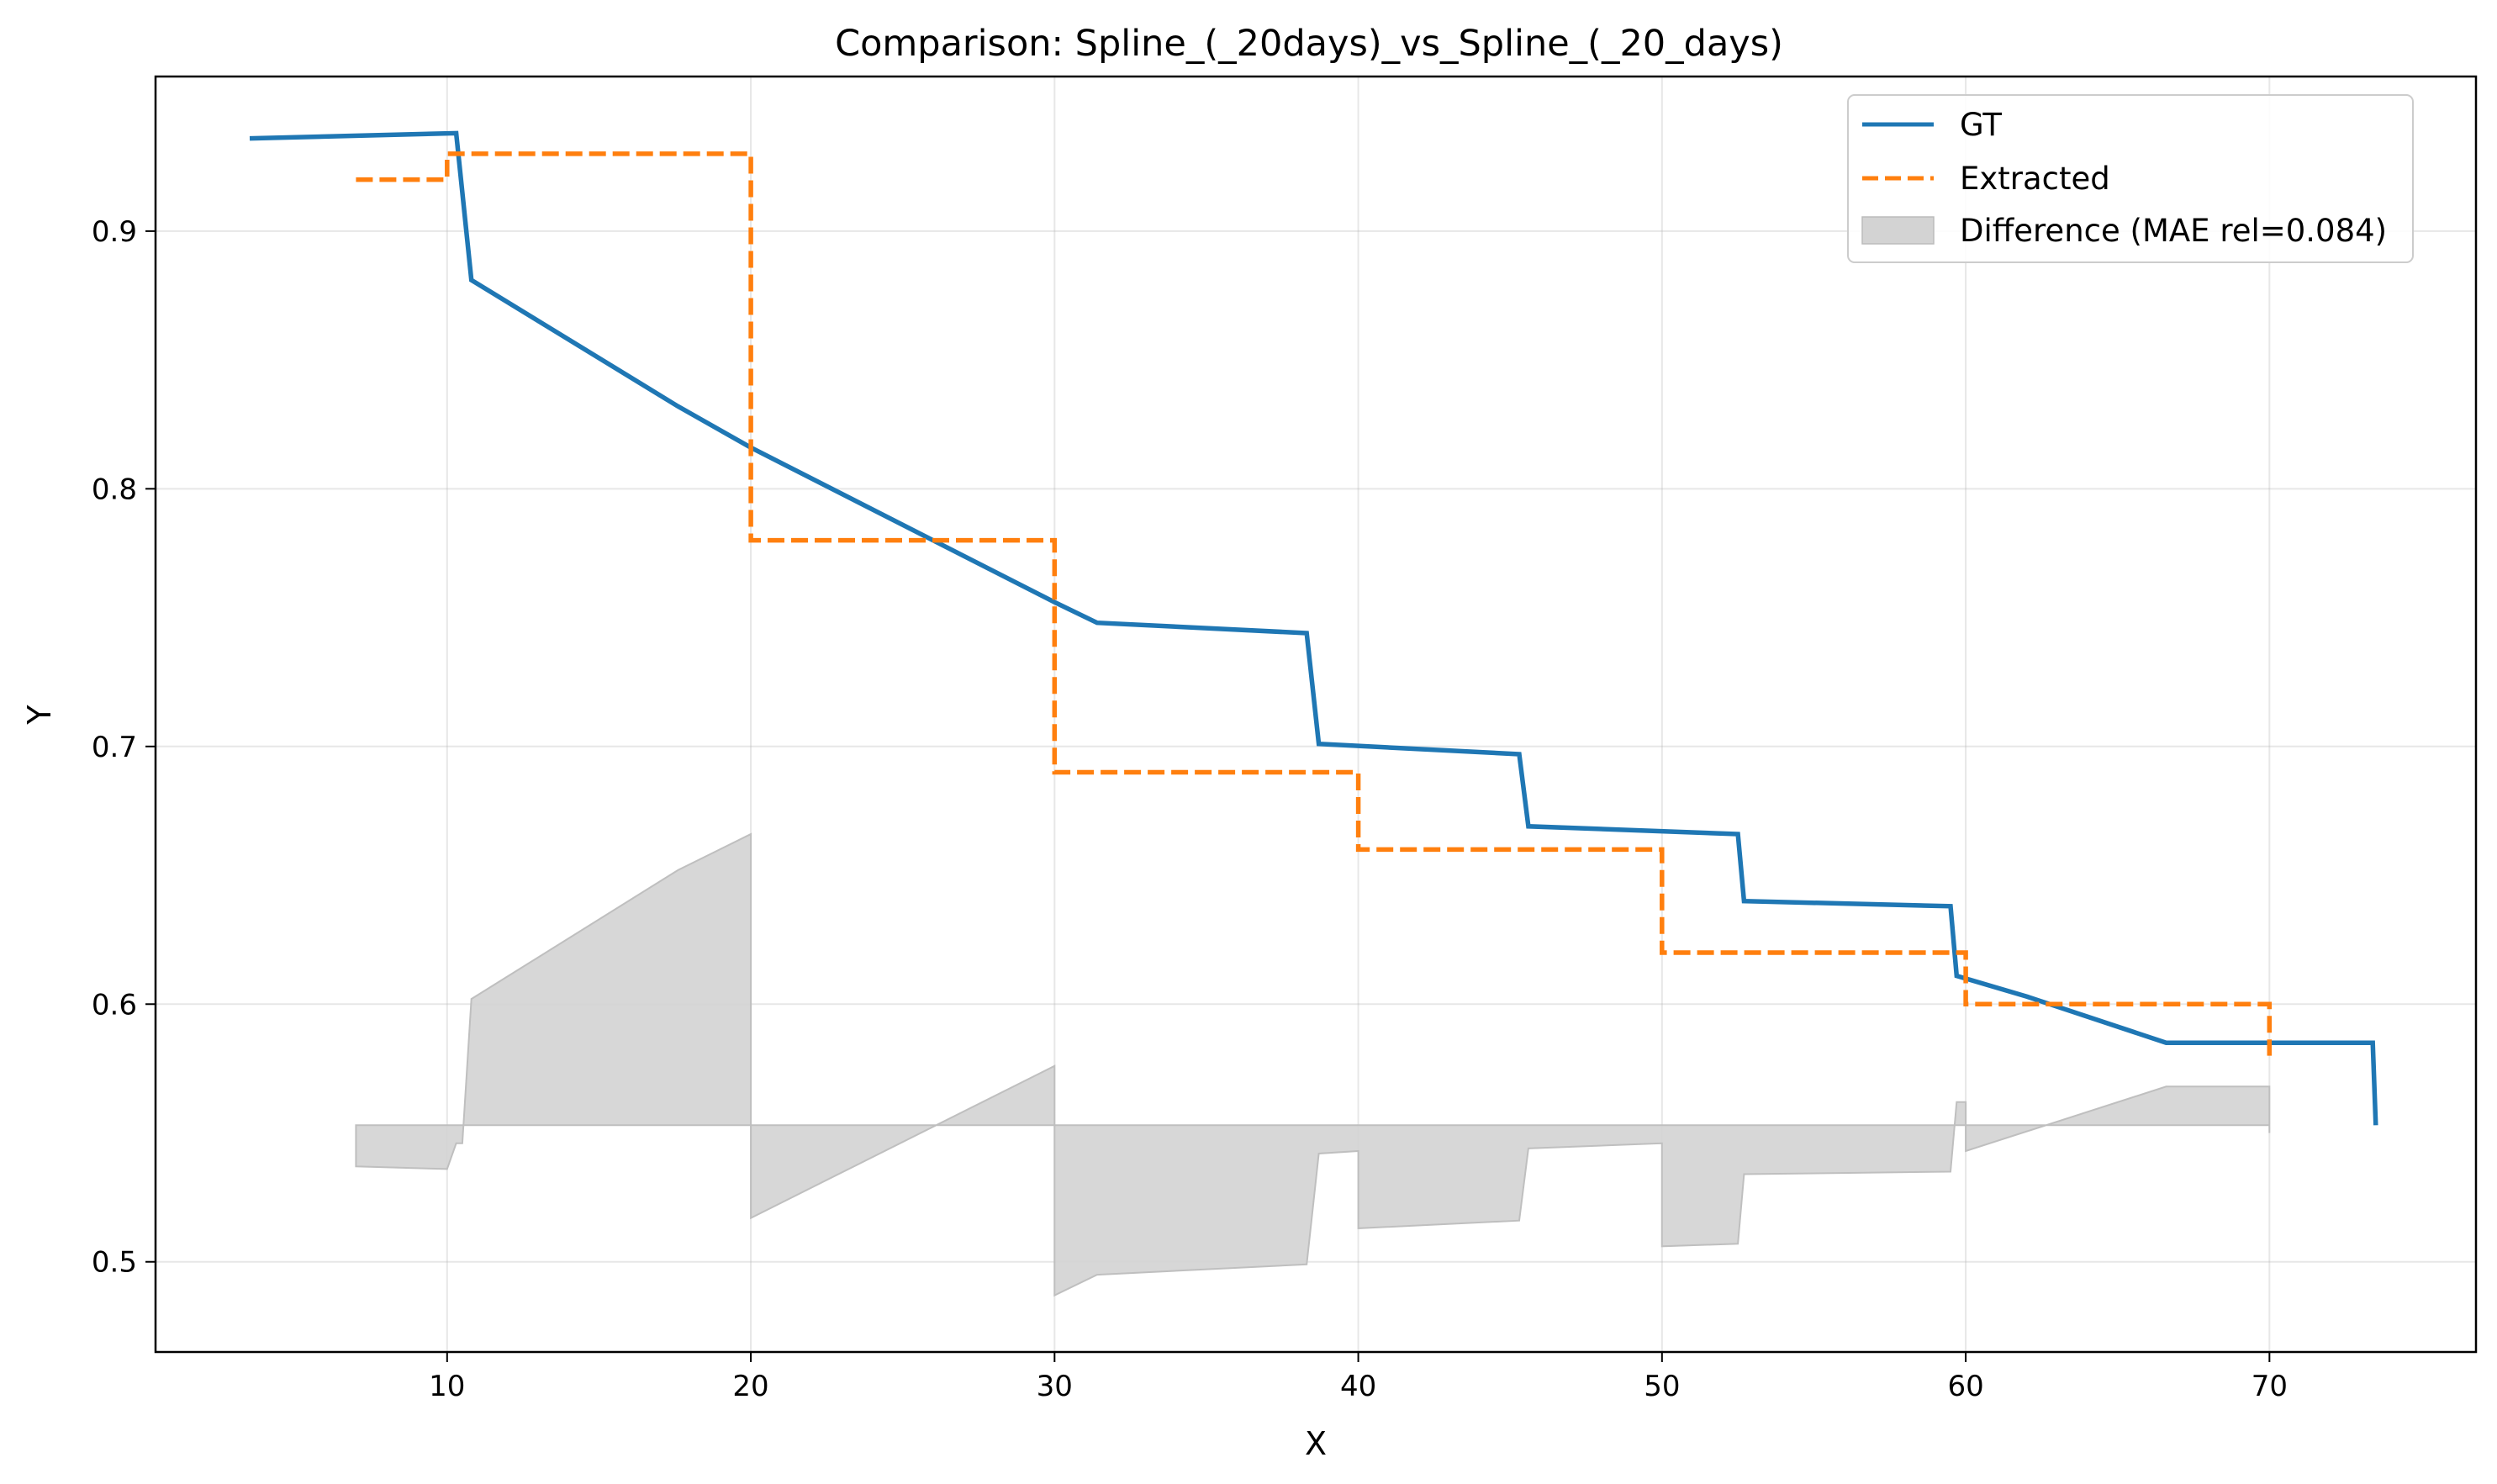  What do you see at coordinates (39, 715) in the screenshot?
I see `y-axis-title: Y` at bounding box center [39, 715].